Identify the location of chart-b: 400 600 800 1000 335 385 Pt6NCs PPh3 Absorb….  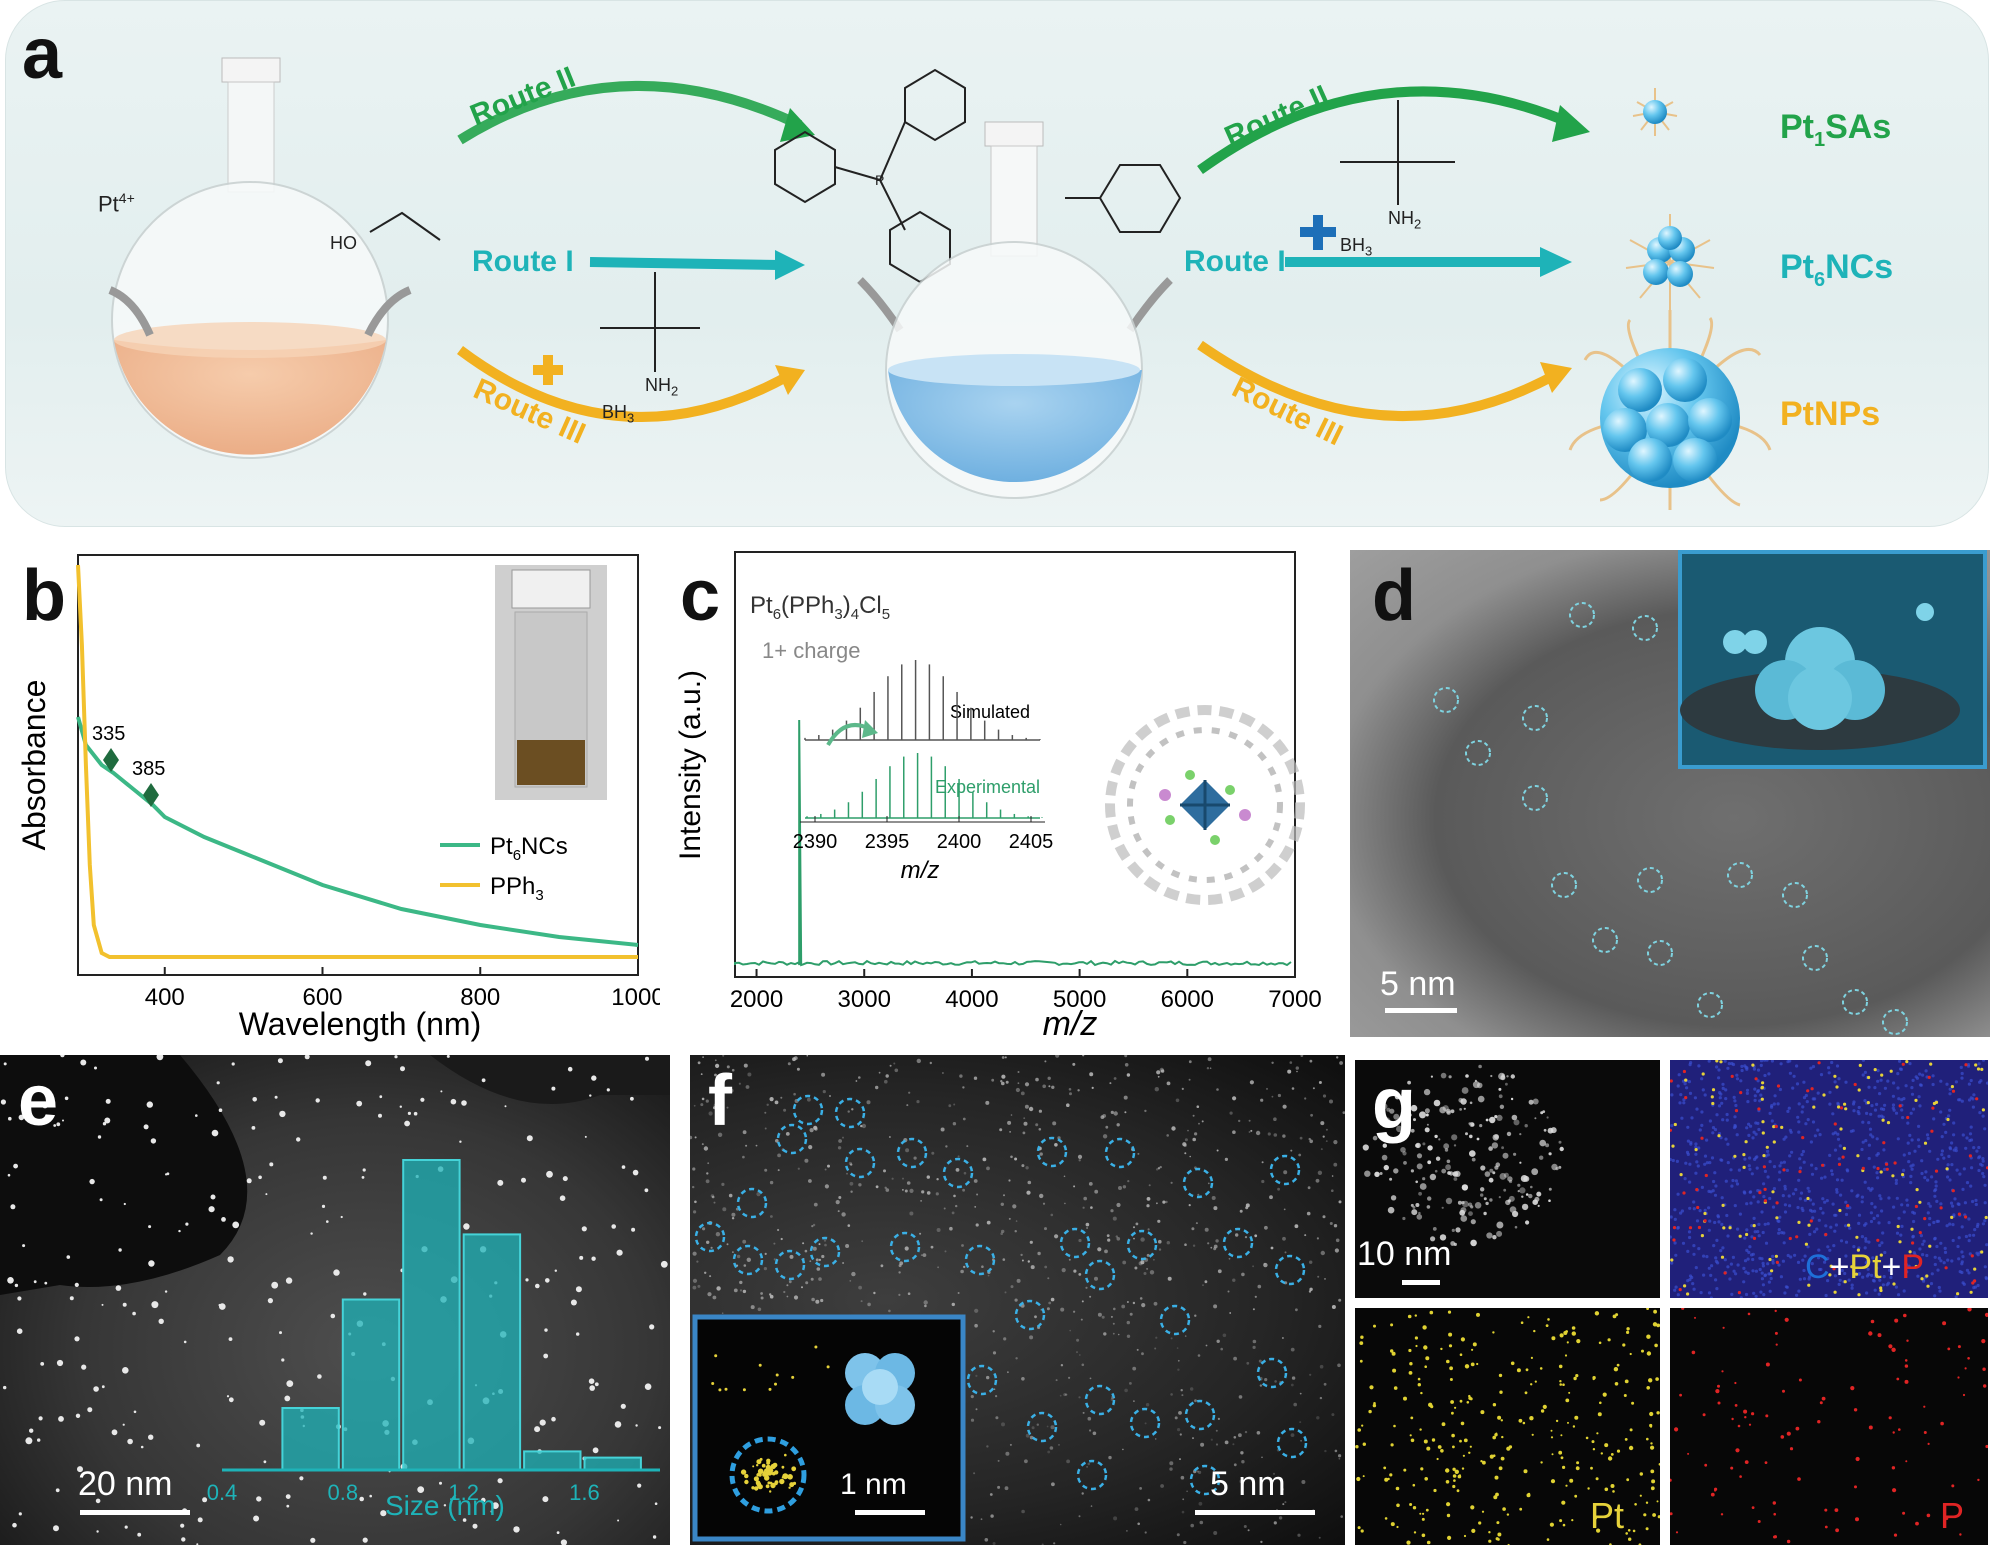
(338, 798).